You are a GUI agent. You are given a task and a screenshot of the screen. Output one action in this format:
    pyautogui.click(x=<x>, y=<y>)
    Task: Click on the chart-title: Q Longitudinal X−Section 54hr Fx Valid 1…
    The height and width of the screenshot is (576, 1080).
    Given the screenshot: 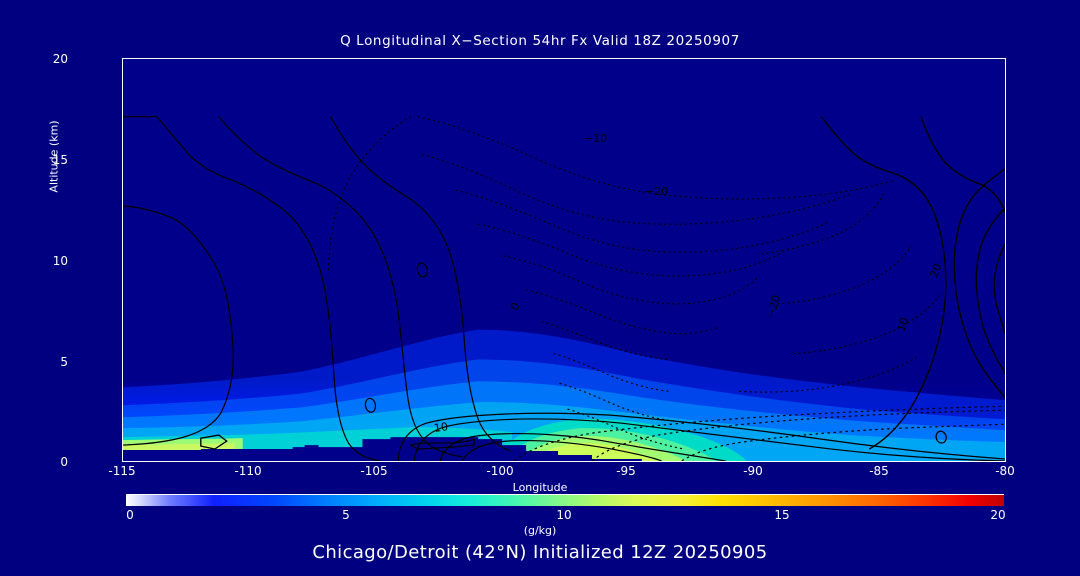 What is the action you would take?
    pyautogui.click(x=540, y=41)
    